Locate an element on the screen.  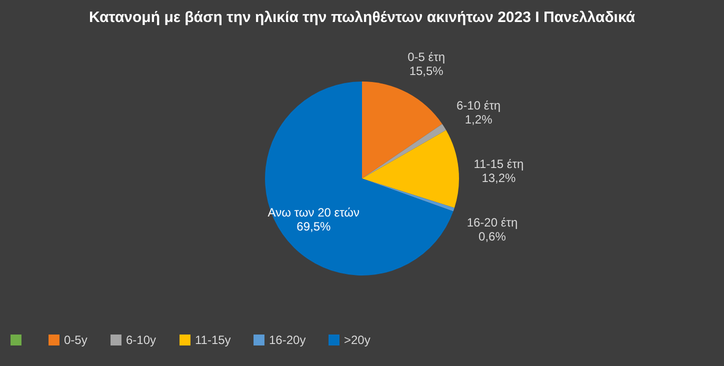
data-label: 6-10 έτη 1,2% is located at coordinates (478, 112).